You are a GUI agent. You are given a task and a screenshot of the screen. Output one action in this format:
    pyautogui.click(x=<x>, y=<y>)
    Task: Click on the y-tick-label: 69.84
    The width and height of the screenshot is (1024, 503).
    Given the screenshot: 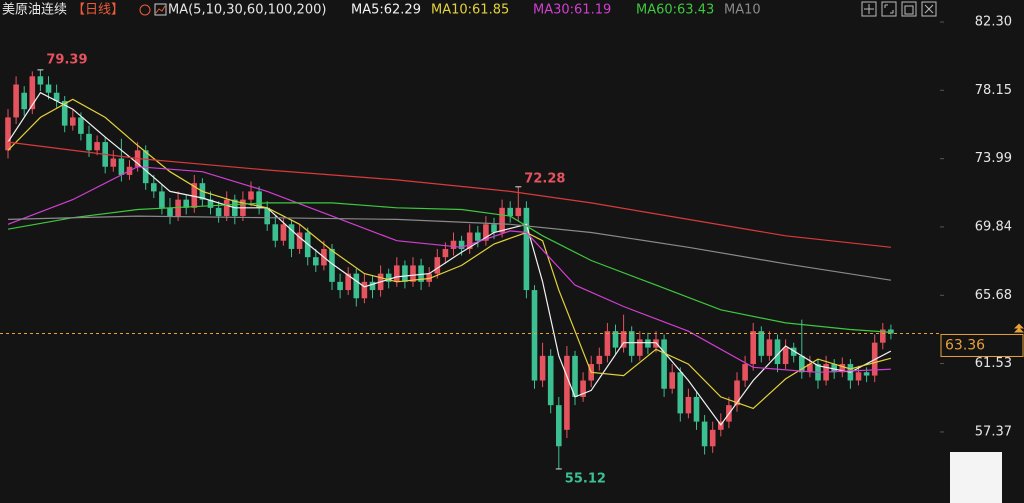 What is the action you would take?
    pyautogui.click(x=993, y=226)
    